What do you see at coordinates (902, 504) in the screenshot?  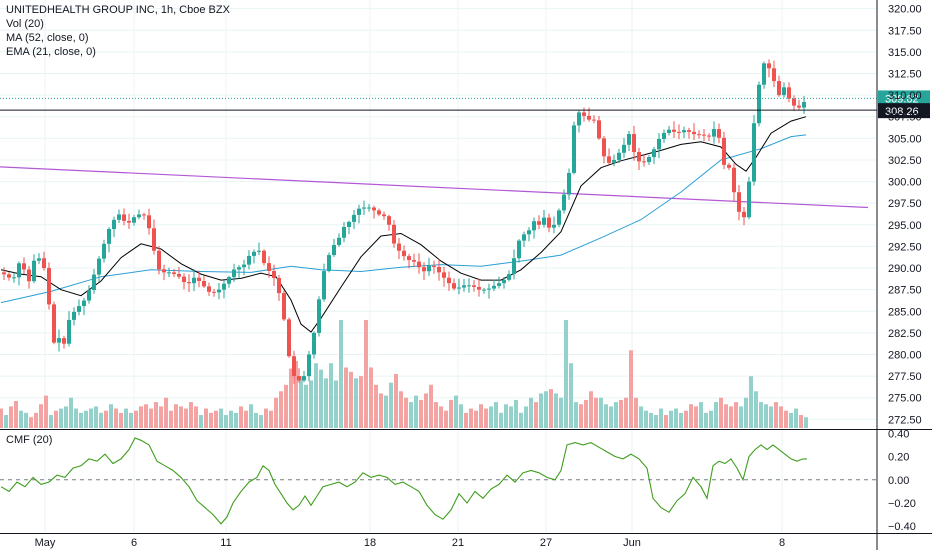 I see `cmf-tick-label: −0.20` at bounding box center [902, 504].